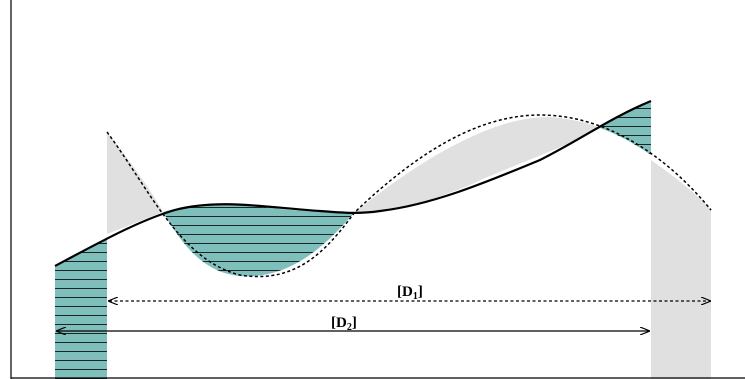 This screenshot has height=379, width=745. Describe the element at coordinates (477, 164) in the screenshot. I see `grey-region-middle` at that location.